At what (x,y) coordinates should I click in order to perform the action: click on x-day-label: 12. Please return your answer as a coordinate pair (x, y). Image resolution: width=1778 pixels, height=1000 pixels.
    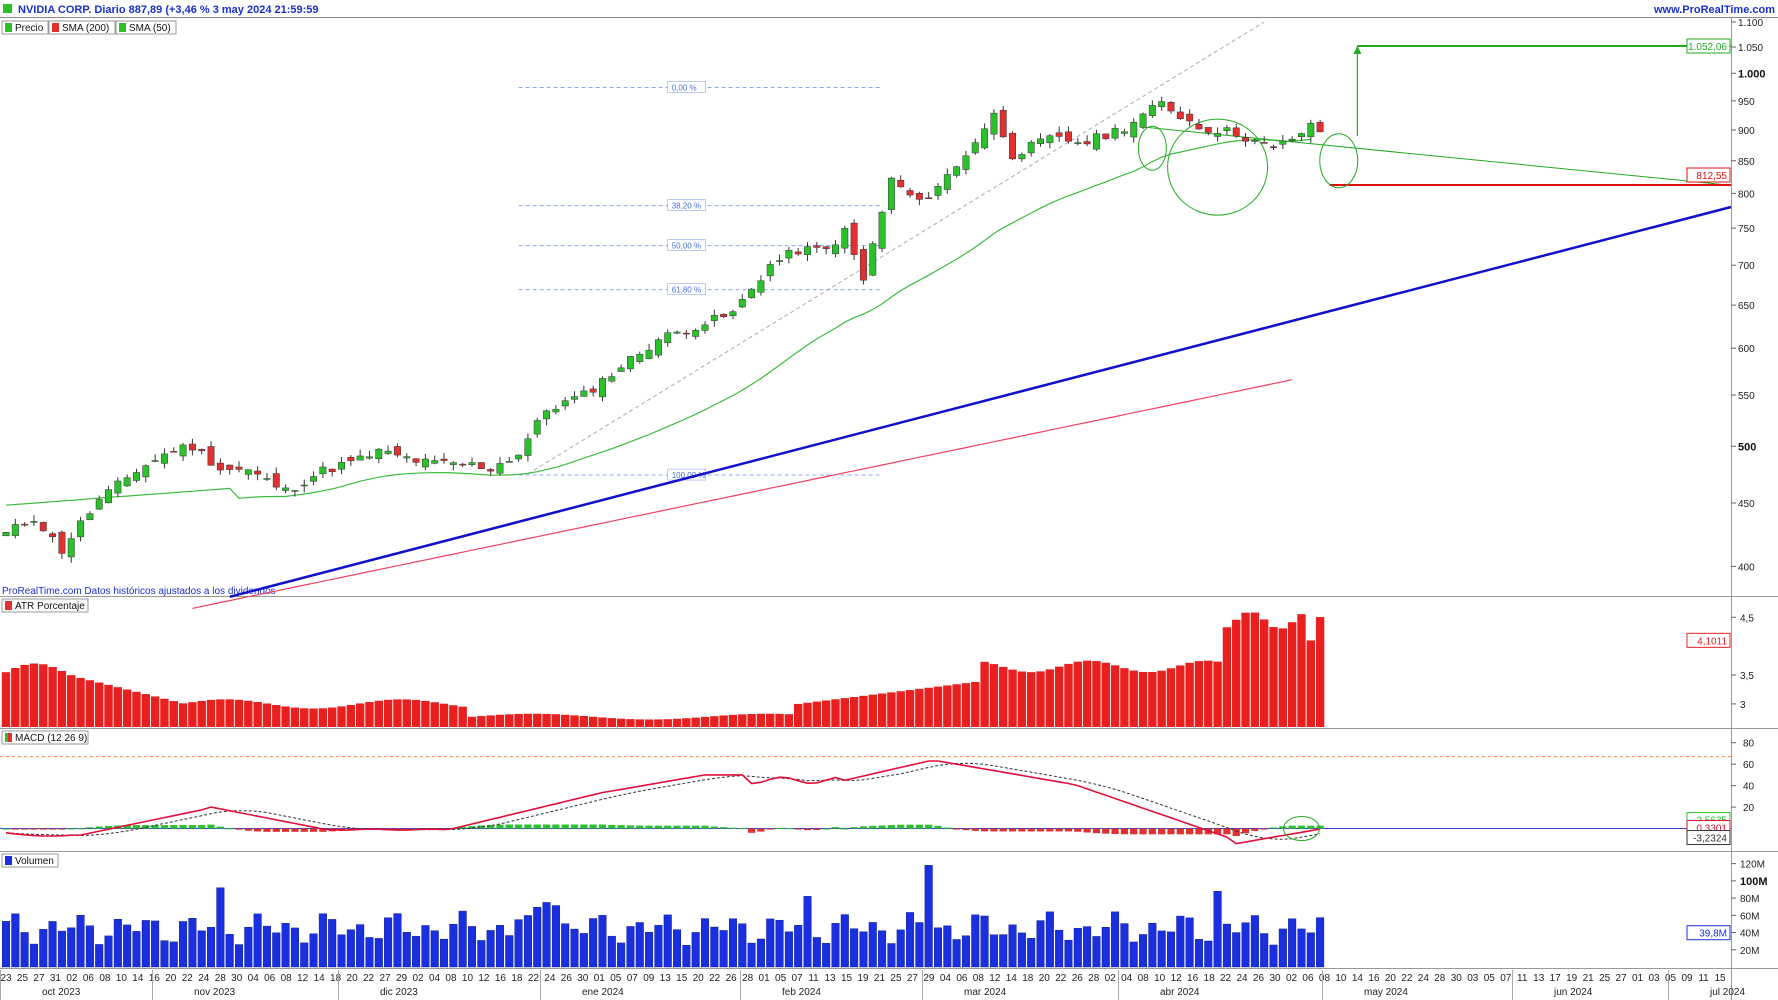
    Looking at the image, I should click on (303, 978).